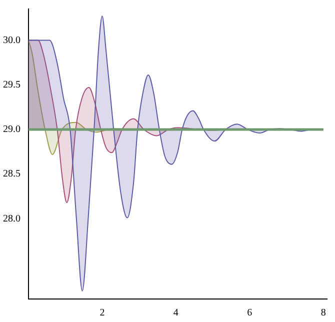 Image resolution: width=335 pixels, height=322 pixels. I want to click on y-tick-label: 30.0, so click(11, 40).